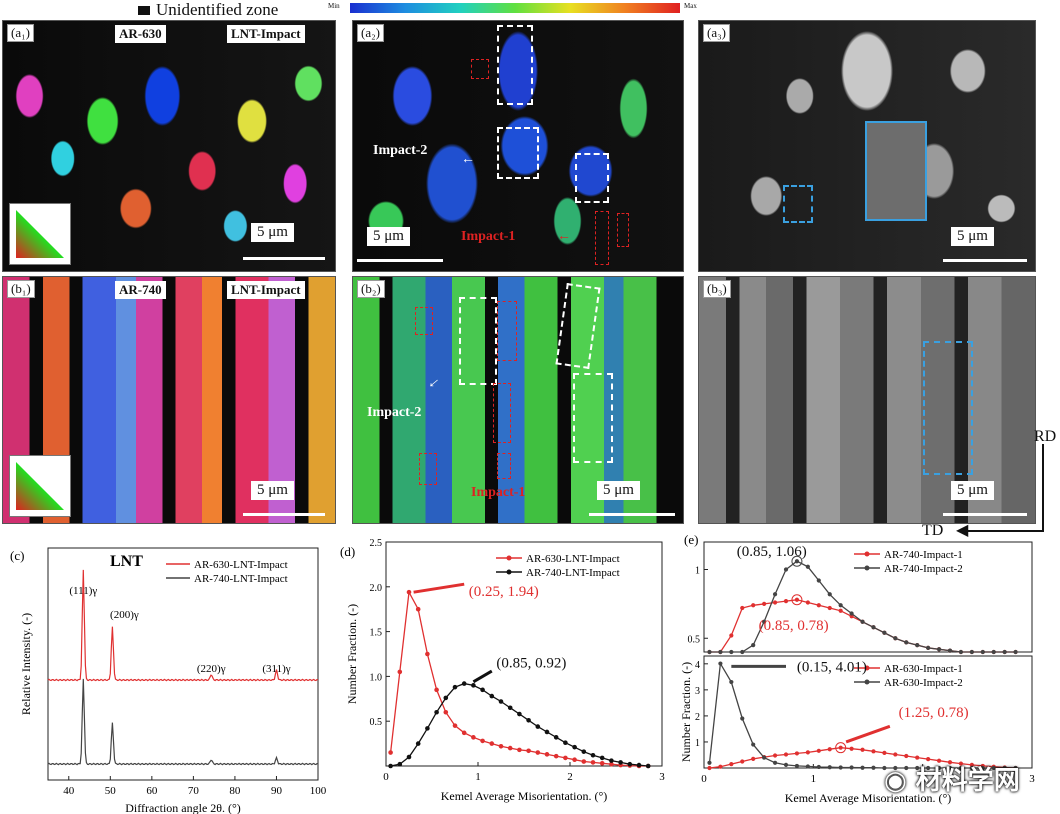 This screenshot has height=814, width=1060. I want to click on panel-a1-scale-bar, so click(284, 258).